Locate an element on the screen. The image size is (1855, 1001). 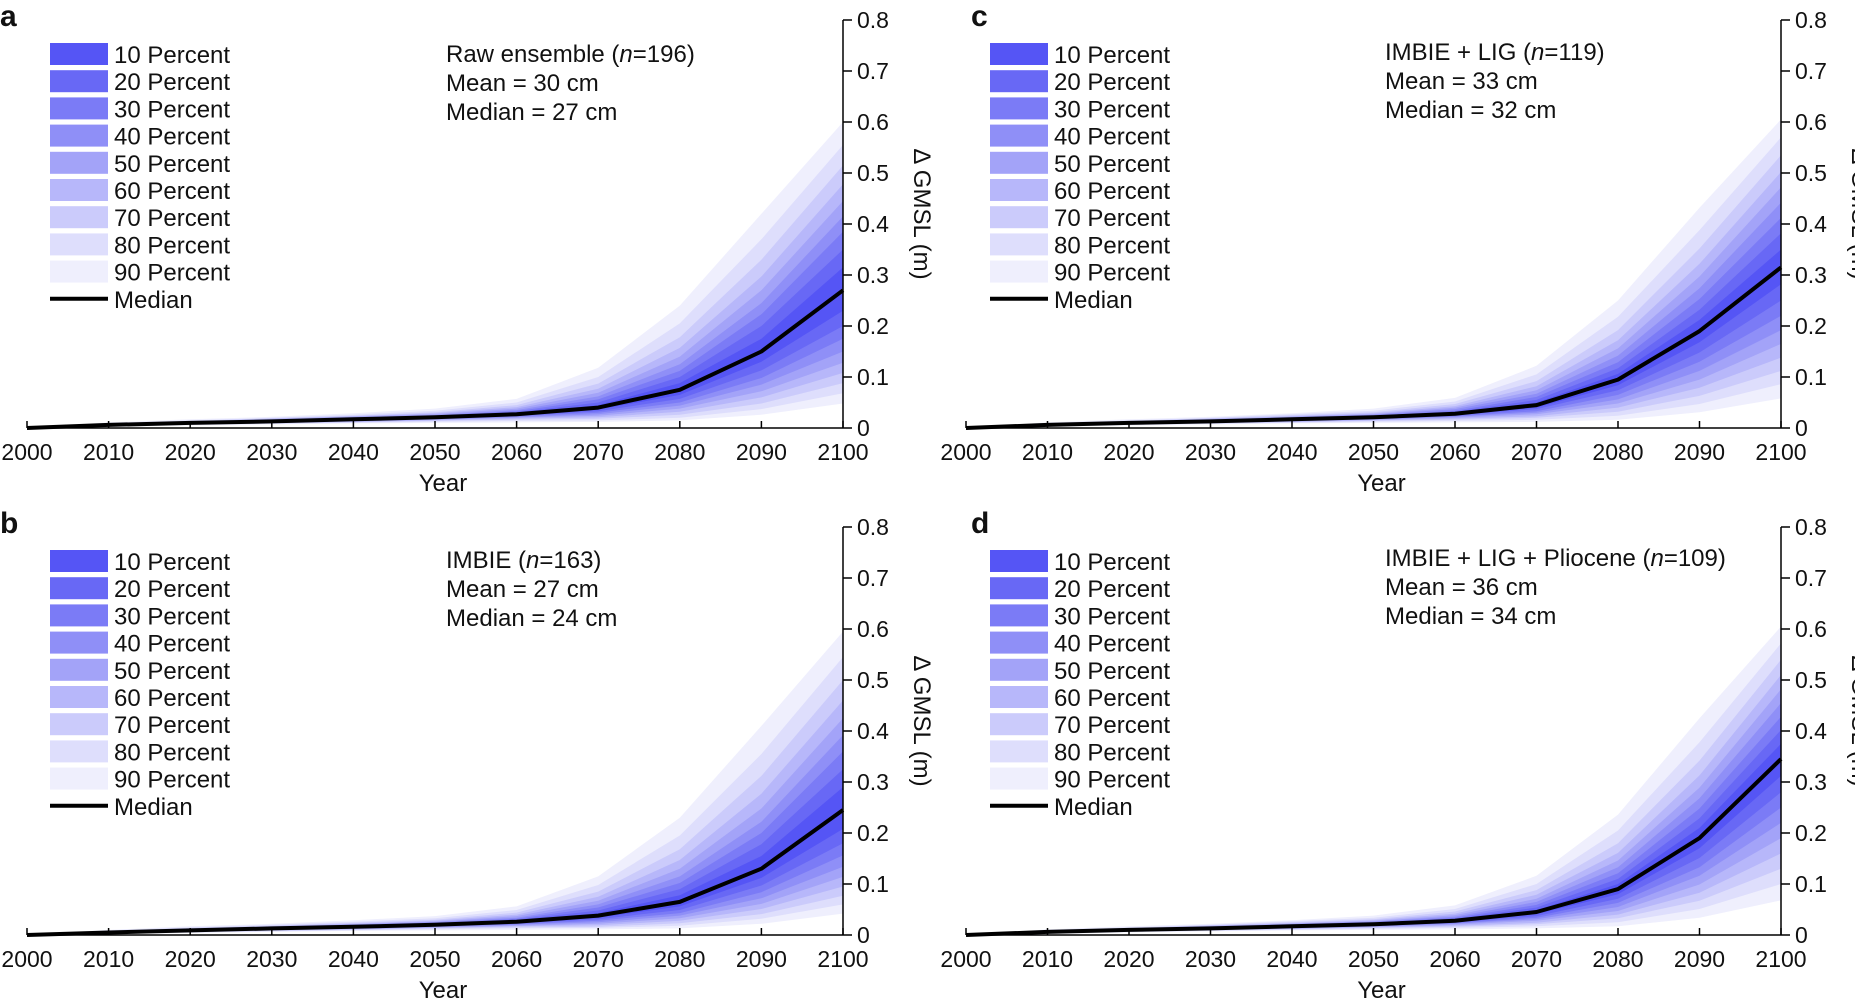
legend-label: 80 Percent is located at coordinates (172, 245).